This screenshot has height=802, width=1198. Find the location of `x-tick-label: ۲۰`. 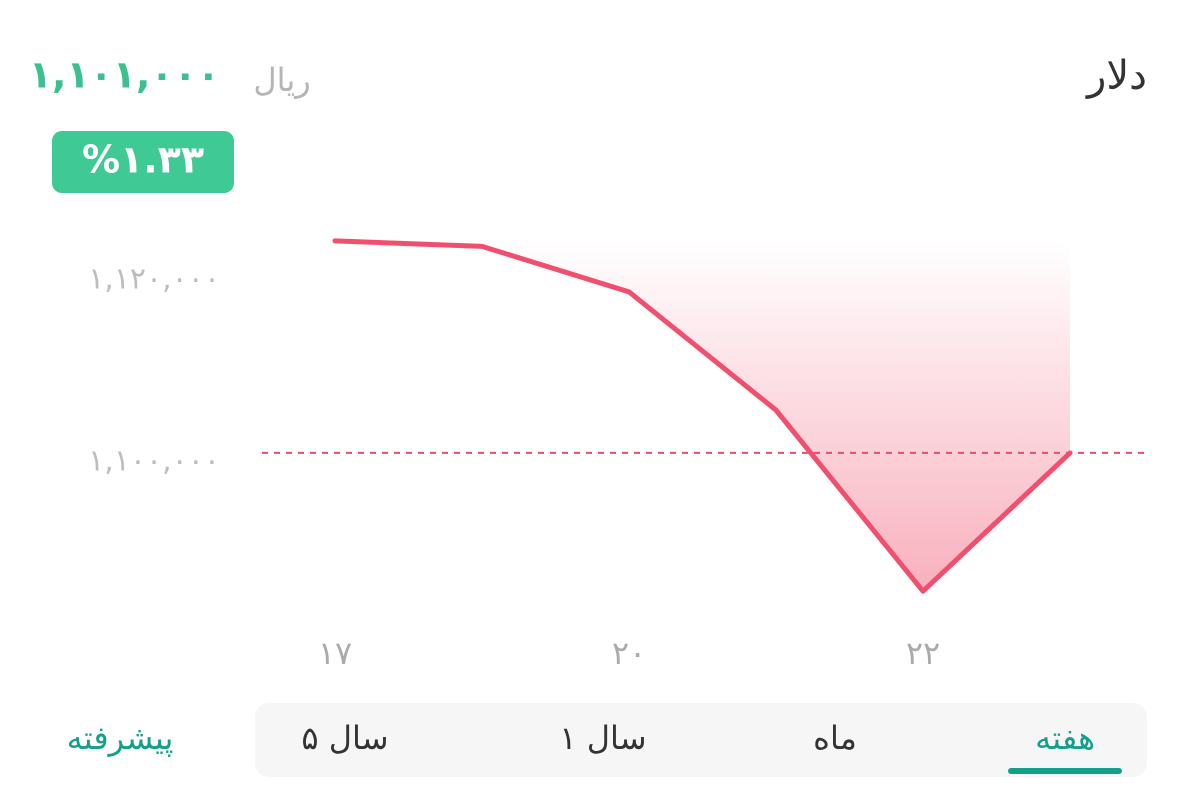

x-tick-label: ۲۰ is located at coordinates (629, 653).